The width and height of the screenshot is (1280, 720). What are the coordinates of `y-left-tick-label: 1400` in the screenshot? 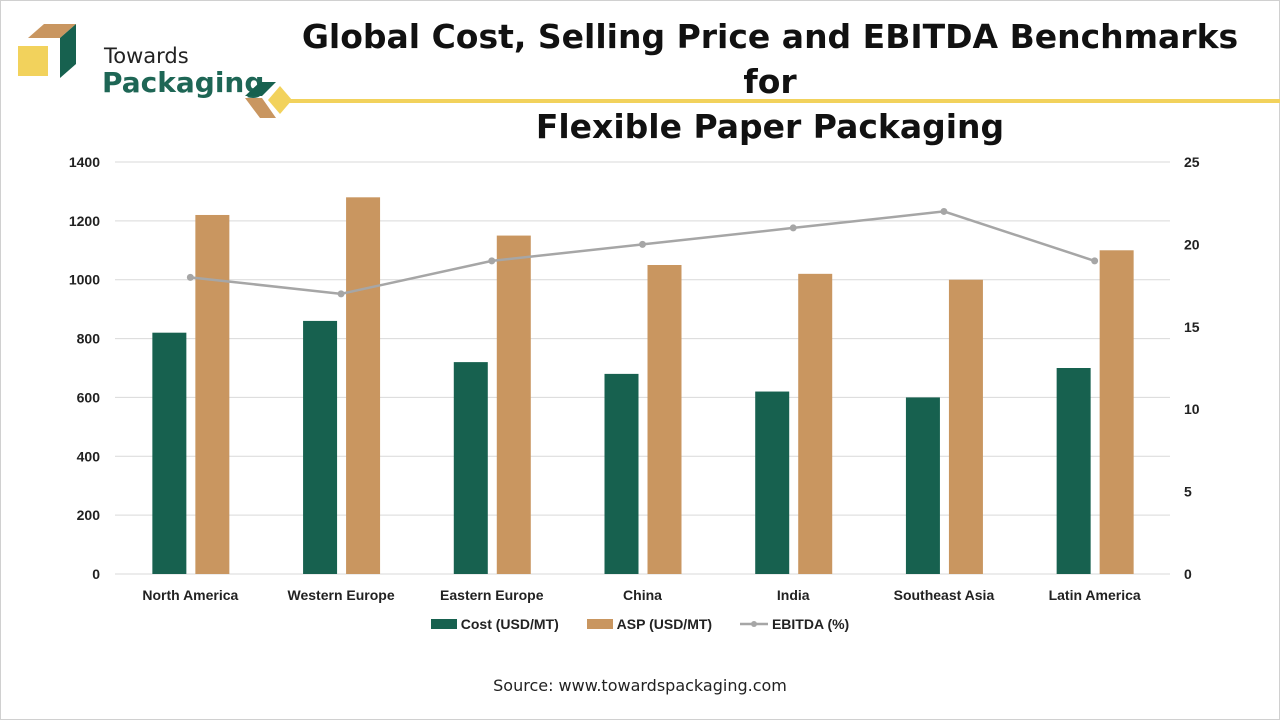 It's located at (84, 162).